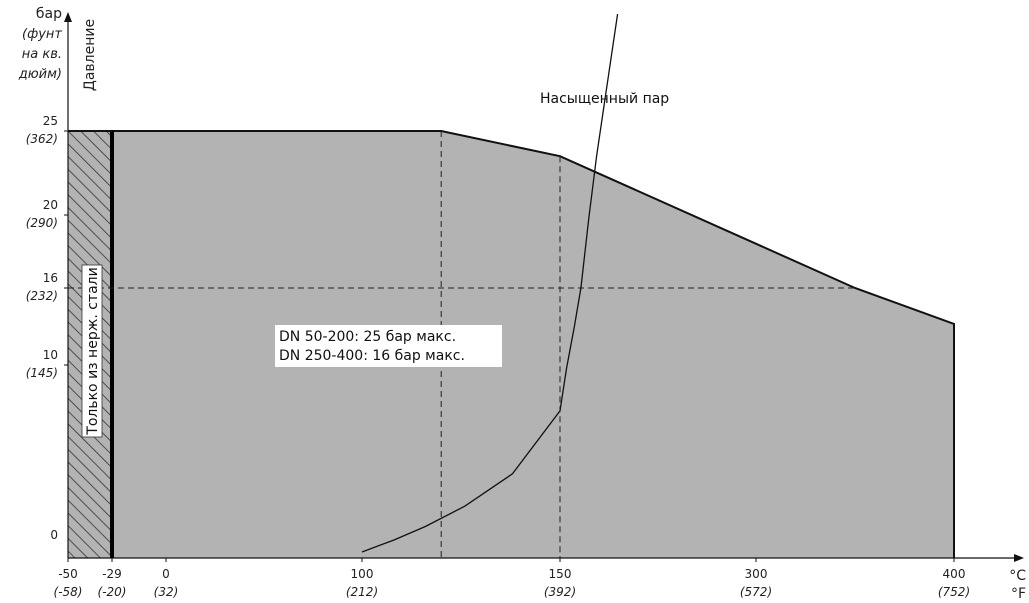  Describe the element at coordinates (50, 205) in the screenshot. I see `y-tick-label: 20` at that location.